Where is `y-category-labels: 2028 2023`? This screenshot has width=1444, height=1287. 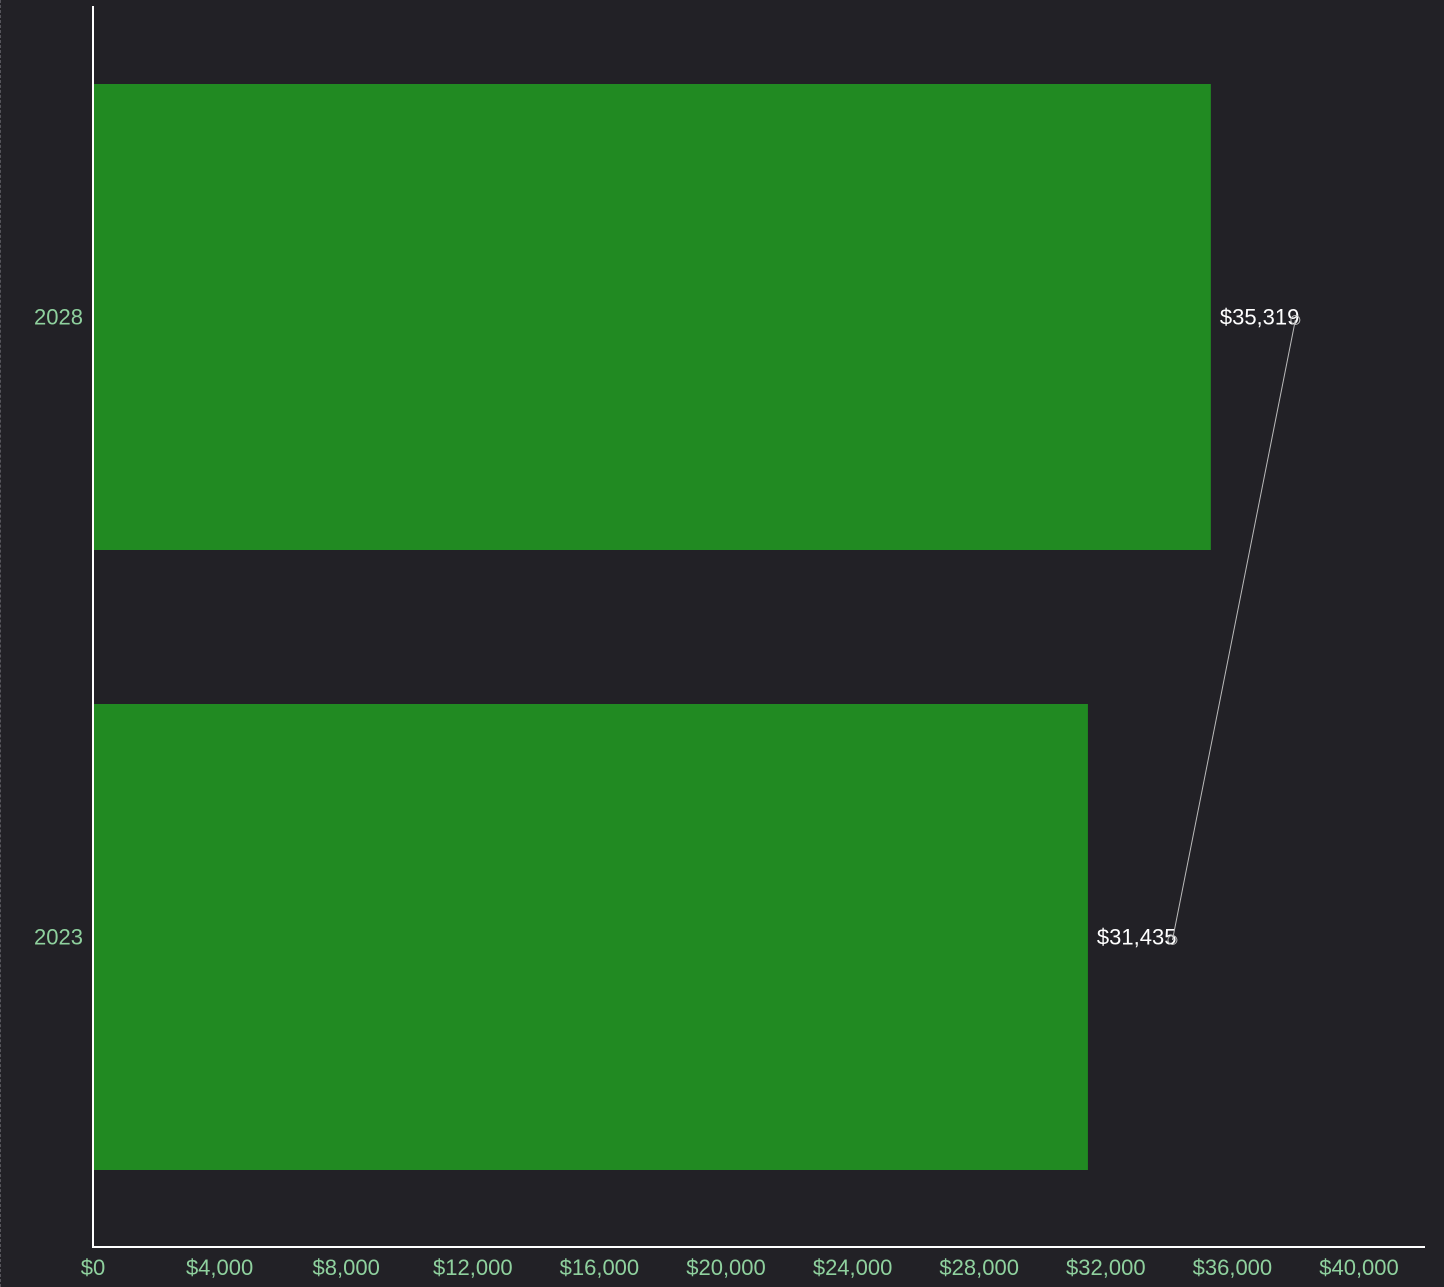
y-category-labels: 2028 2023 is located at coordinates (58, 627).